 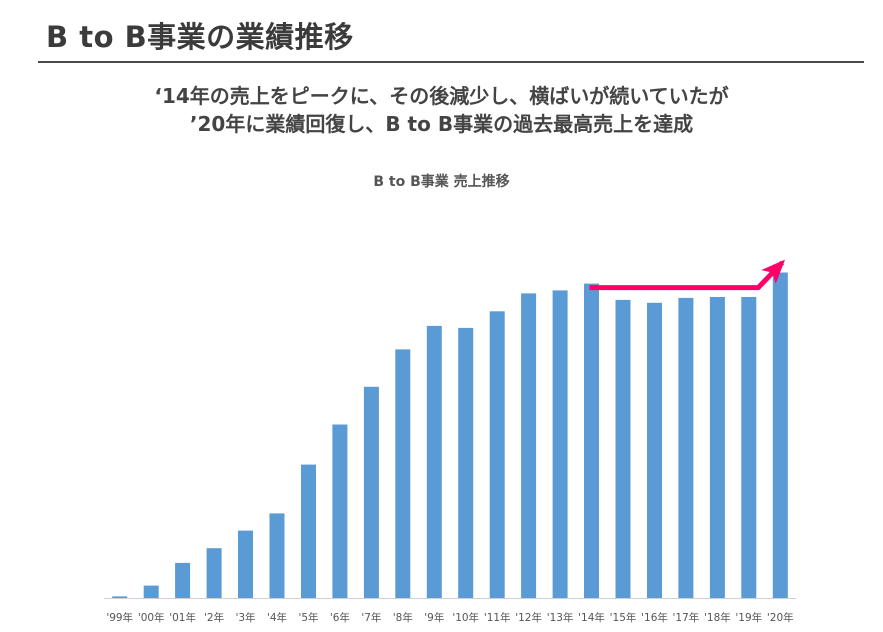 I want to click on page-title: B to B事業の業績推移, so click(x=200, y=37).